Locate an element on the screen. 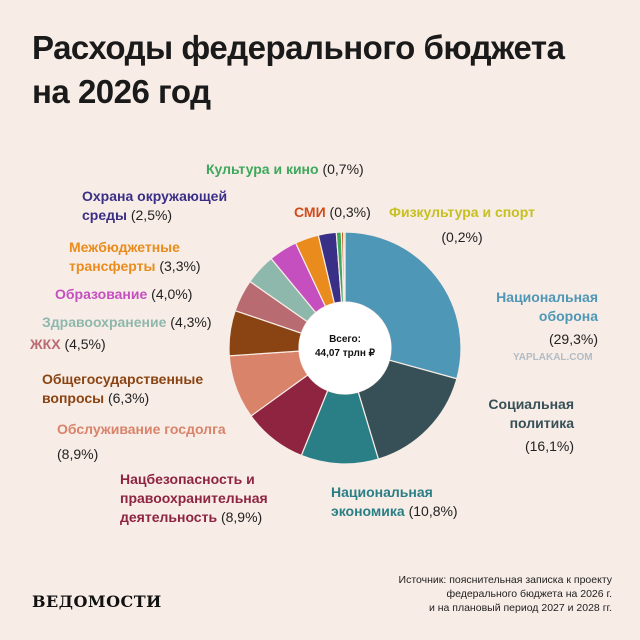  label-social: Социальная политика (16,1%) is located at coordinates (522, 425).